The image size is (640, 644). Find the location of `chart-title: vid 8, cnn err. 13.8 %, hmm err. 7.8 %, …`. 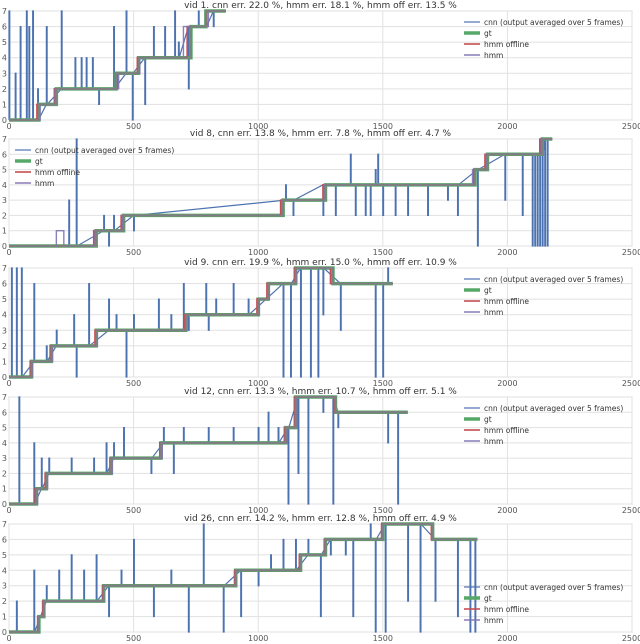

chart-title: vid 8, cnn err. 13.8 %, hmm err. 7.8 %, … is located at coordinates (321, 134).